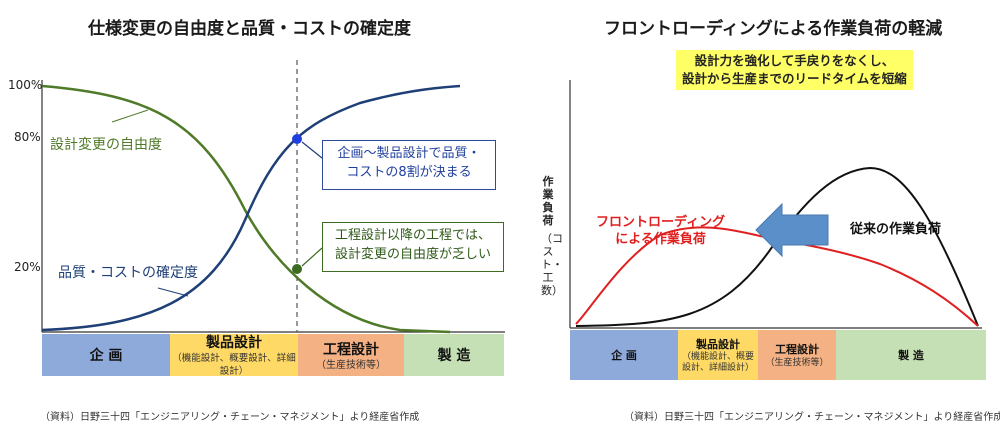 The width and height of the screenshot is (1000, 434). What do you see at coordinates (548, 201) in the screenshot?
I see `right-y-label-main: 作業負荷` at bounding box center [548, 201].